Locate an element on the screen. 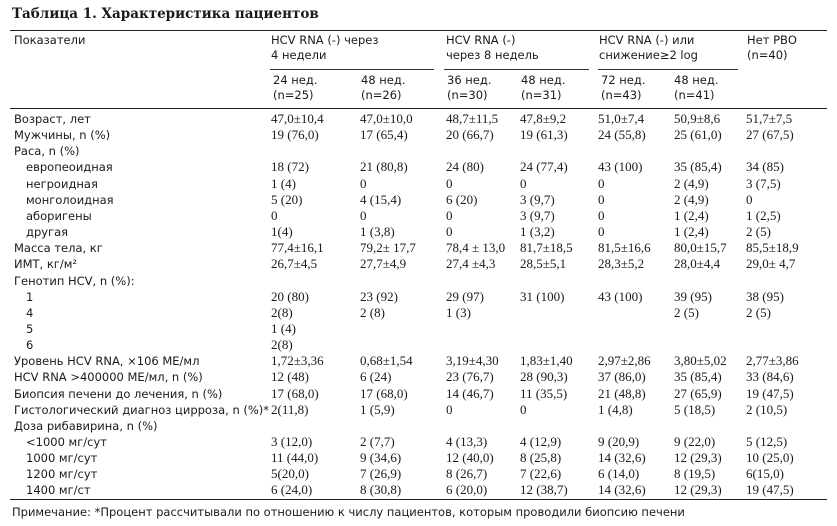 Image resolution: width=837 pixels, height=526 pixels. table-cell: 77,4±16,1 is located at coordinates (297, 247).